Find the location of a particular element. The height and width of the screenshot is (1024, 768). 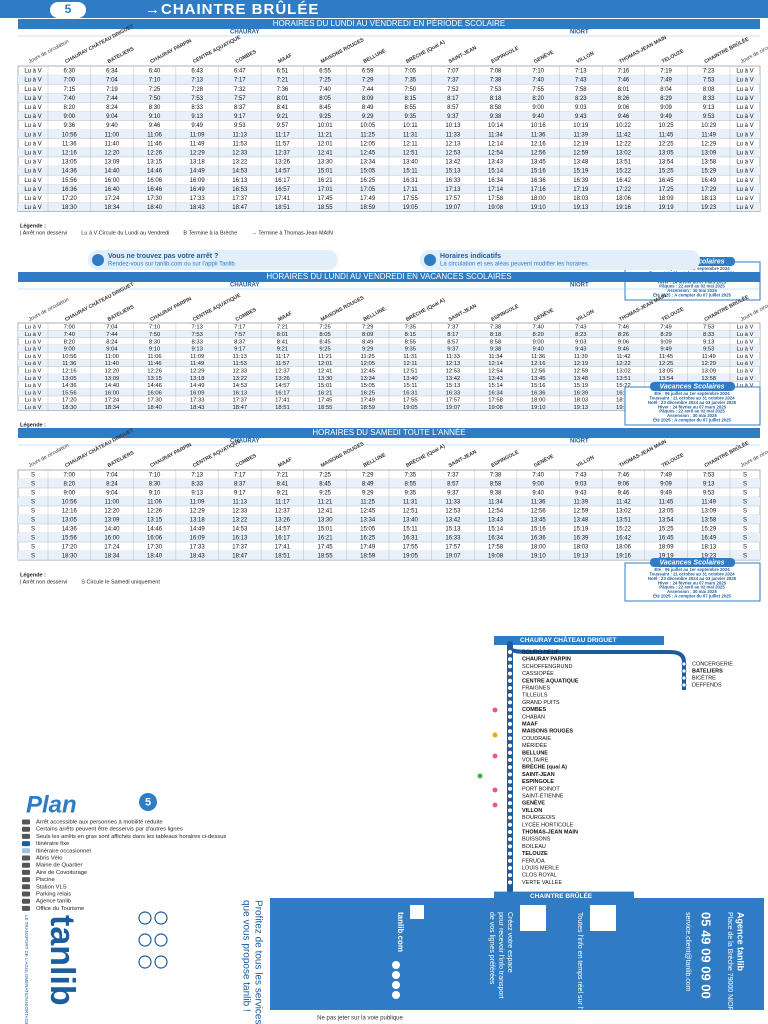

time-cell: 13:05 is located at coordinates (667, 512).